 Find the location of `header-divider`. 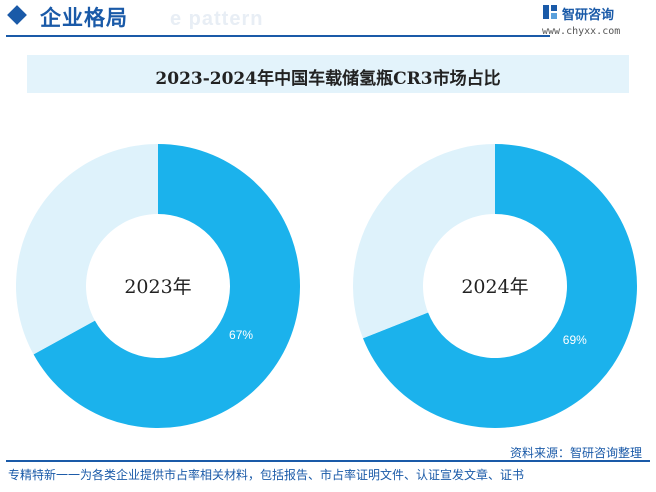

header-divider is located at coordinates (278, 36).